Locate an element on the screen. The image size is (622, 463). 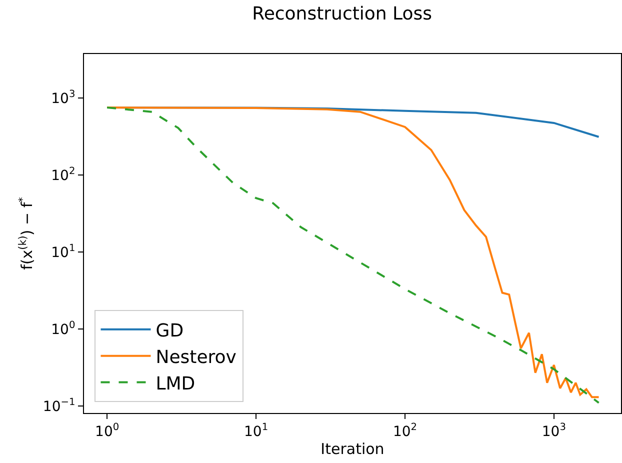
legend-label: GD is located at coordinates (170, 331).